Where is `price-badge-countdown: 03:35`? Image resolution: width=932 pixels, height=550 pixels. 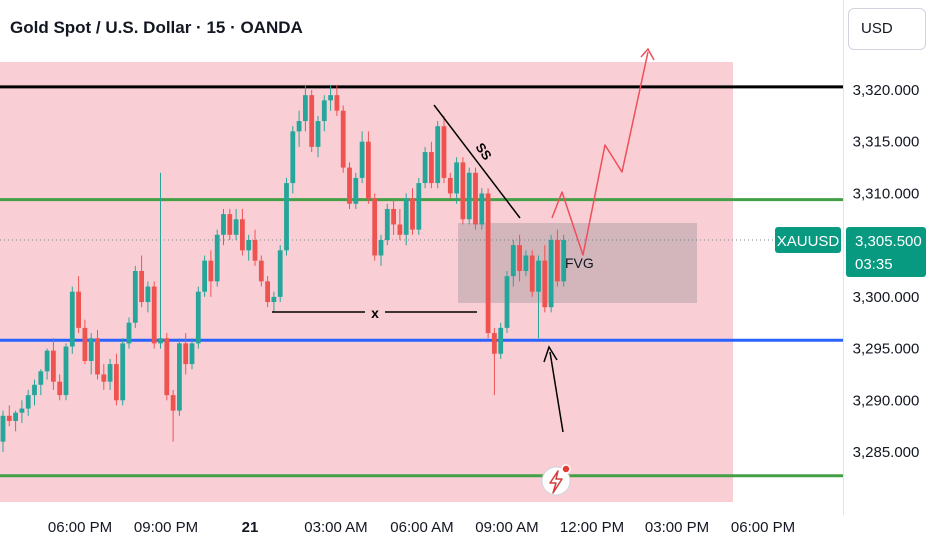 price-badge-countdown: 03:35 is located at coordinates (874, 264).